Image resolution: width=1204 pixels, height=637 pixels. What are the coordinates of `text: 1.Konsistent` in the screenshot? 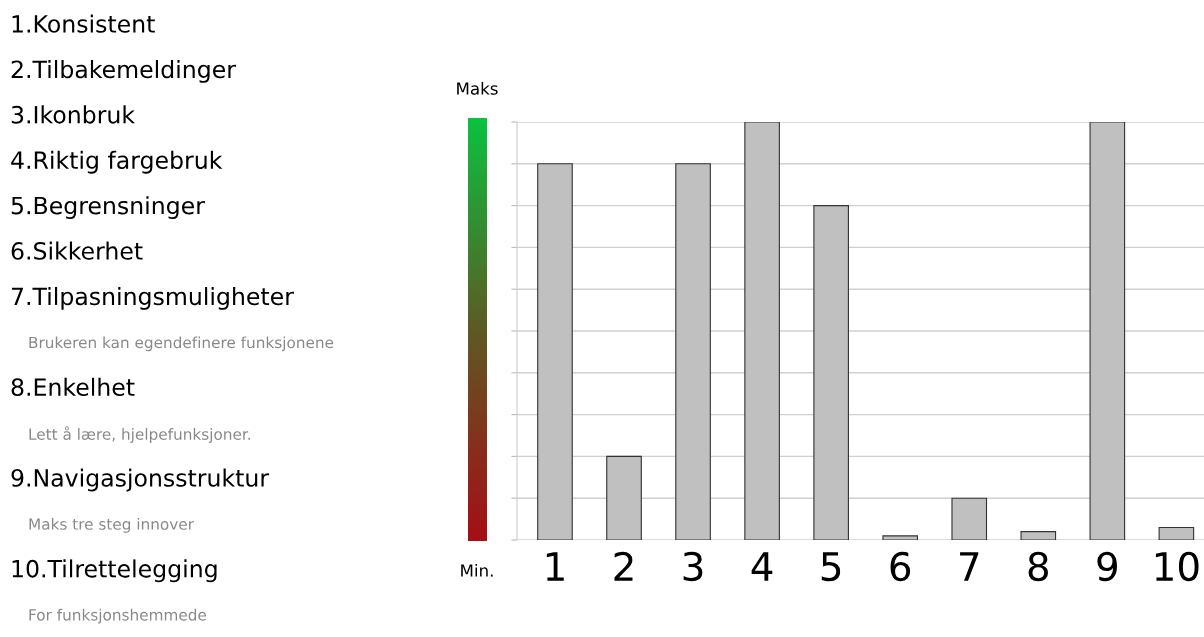 It's located at (83, 23).